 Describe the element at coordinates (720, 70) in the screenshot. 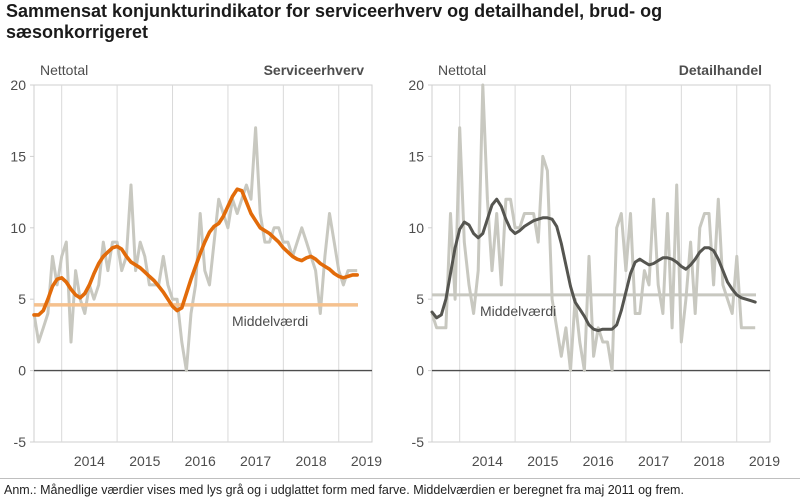

I see `panel-title: Detailhandel` at that location.